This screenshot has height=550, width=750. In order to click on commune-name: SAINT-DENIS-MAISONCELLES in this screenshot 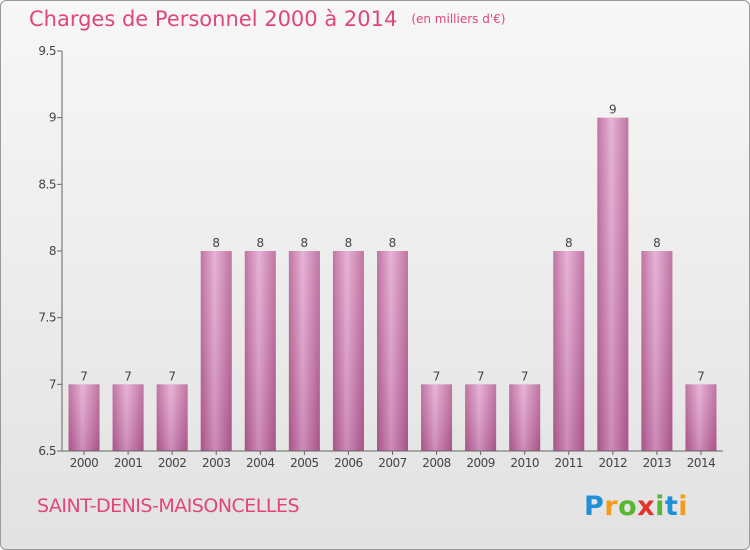, I will do `click(168, 506)`.